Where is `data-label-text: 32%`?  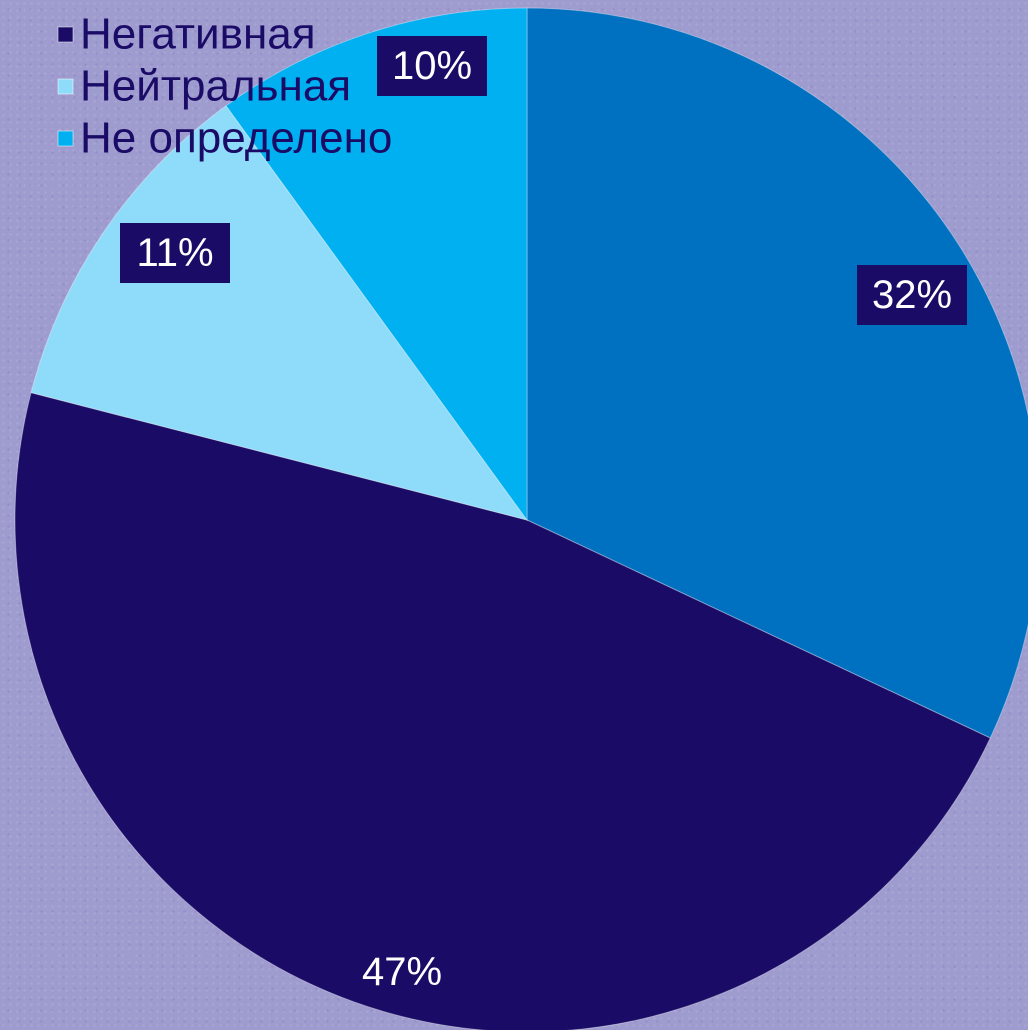 data-label-text: 32% is located at coordinates (912, 295).